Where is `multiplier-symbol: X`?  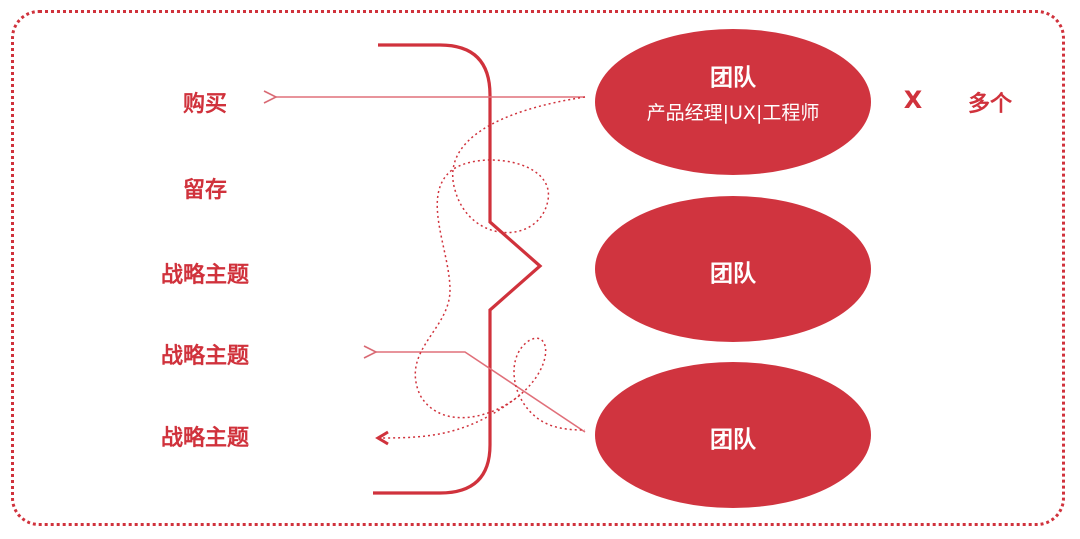
multiplier-symbol: X is located at coordinates (913, 100).